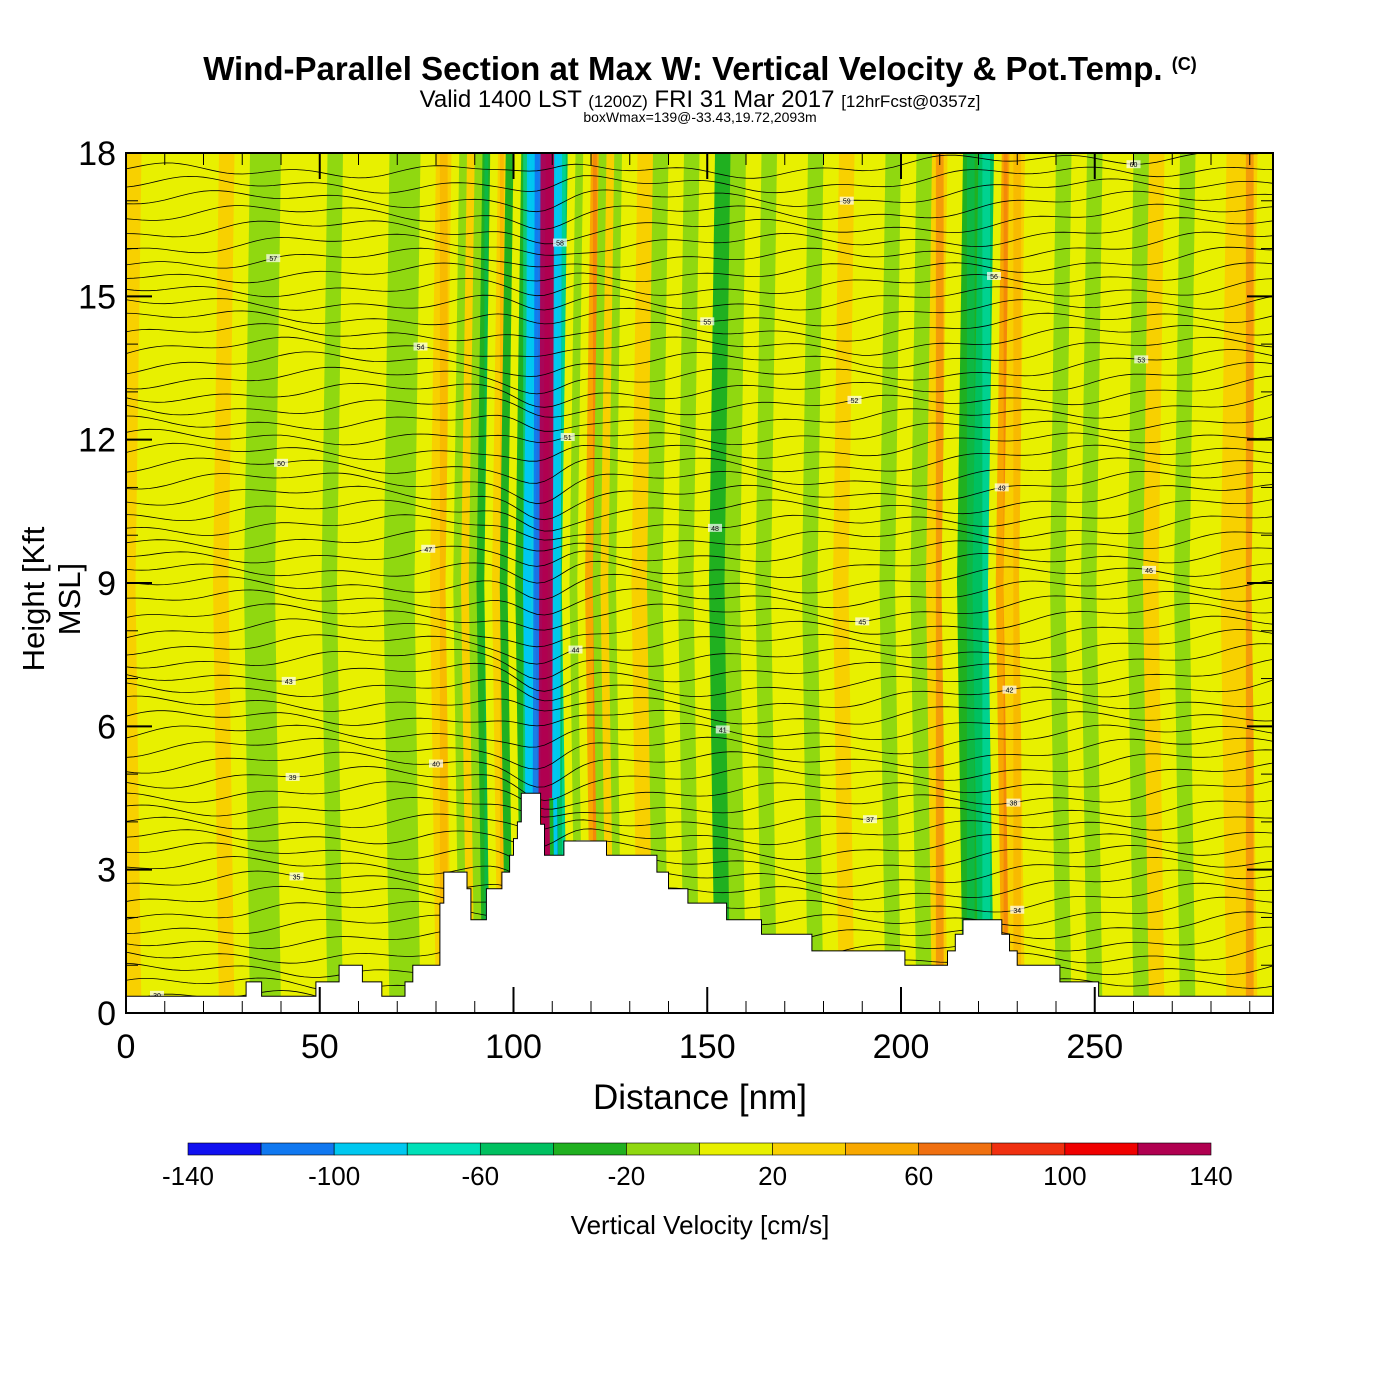 The height and width of the screenshot is (1400, 1400). Describe the element at coordinates (97, 441) in the screenshot. I see `y-tick-label: 12` at that location.